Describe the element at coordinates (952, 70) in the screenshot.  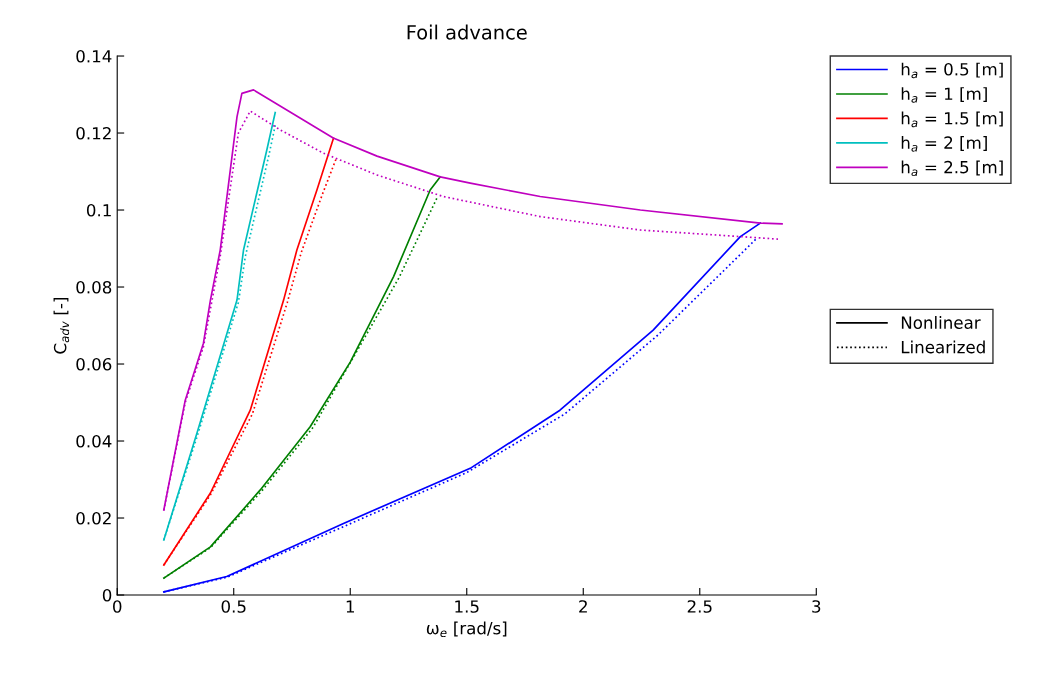
I see `legend-label: h$_{a}$ = 0.5 [m]` at that location.